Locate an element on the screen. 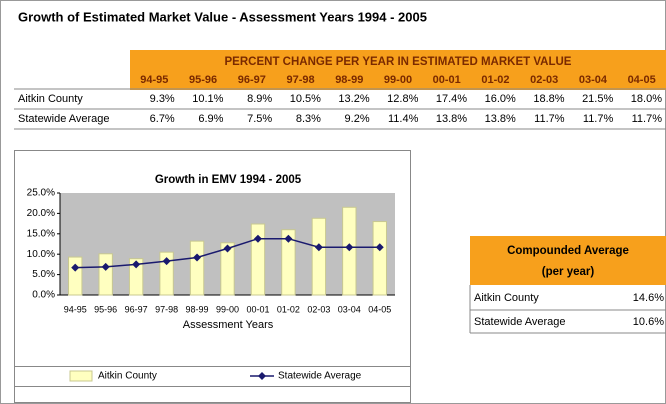 This screenshot has width=666, height=404. column-header: 99-00 is located at coordinates (398, 80).